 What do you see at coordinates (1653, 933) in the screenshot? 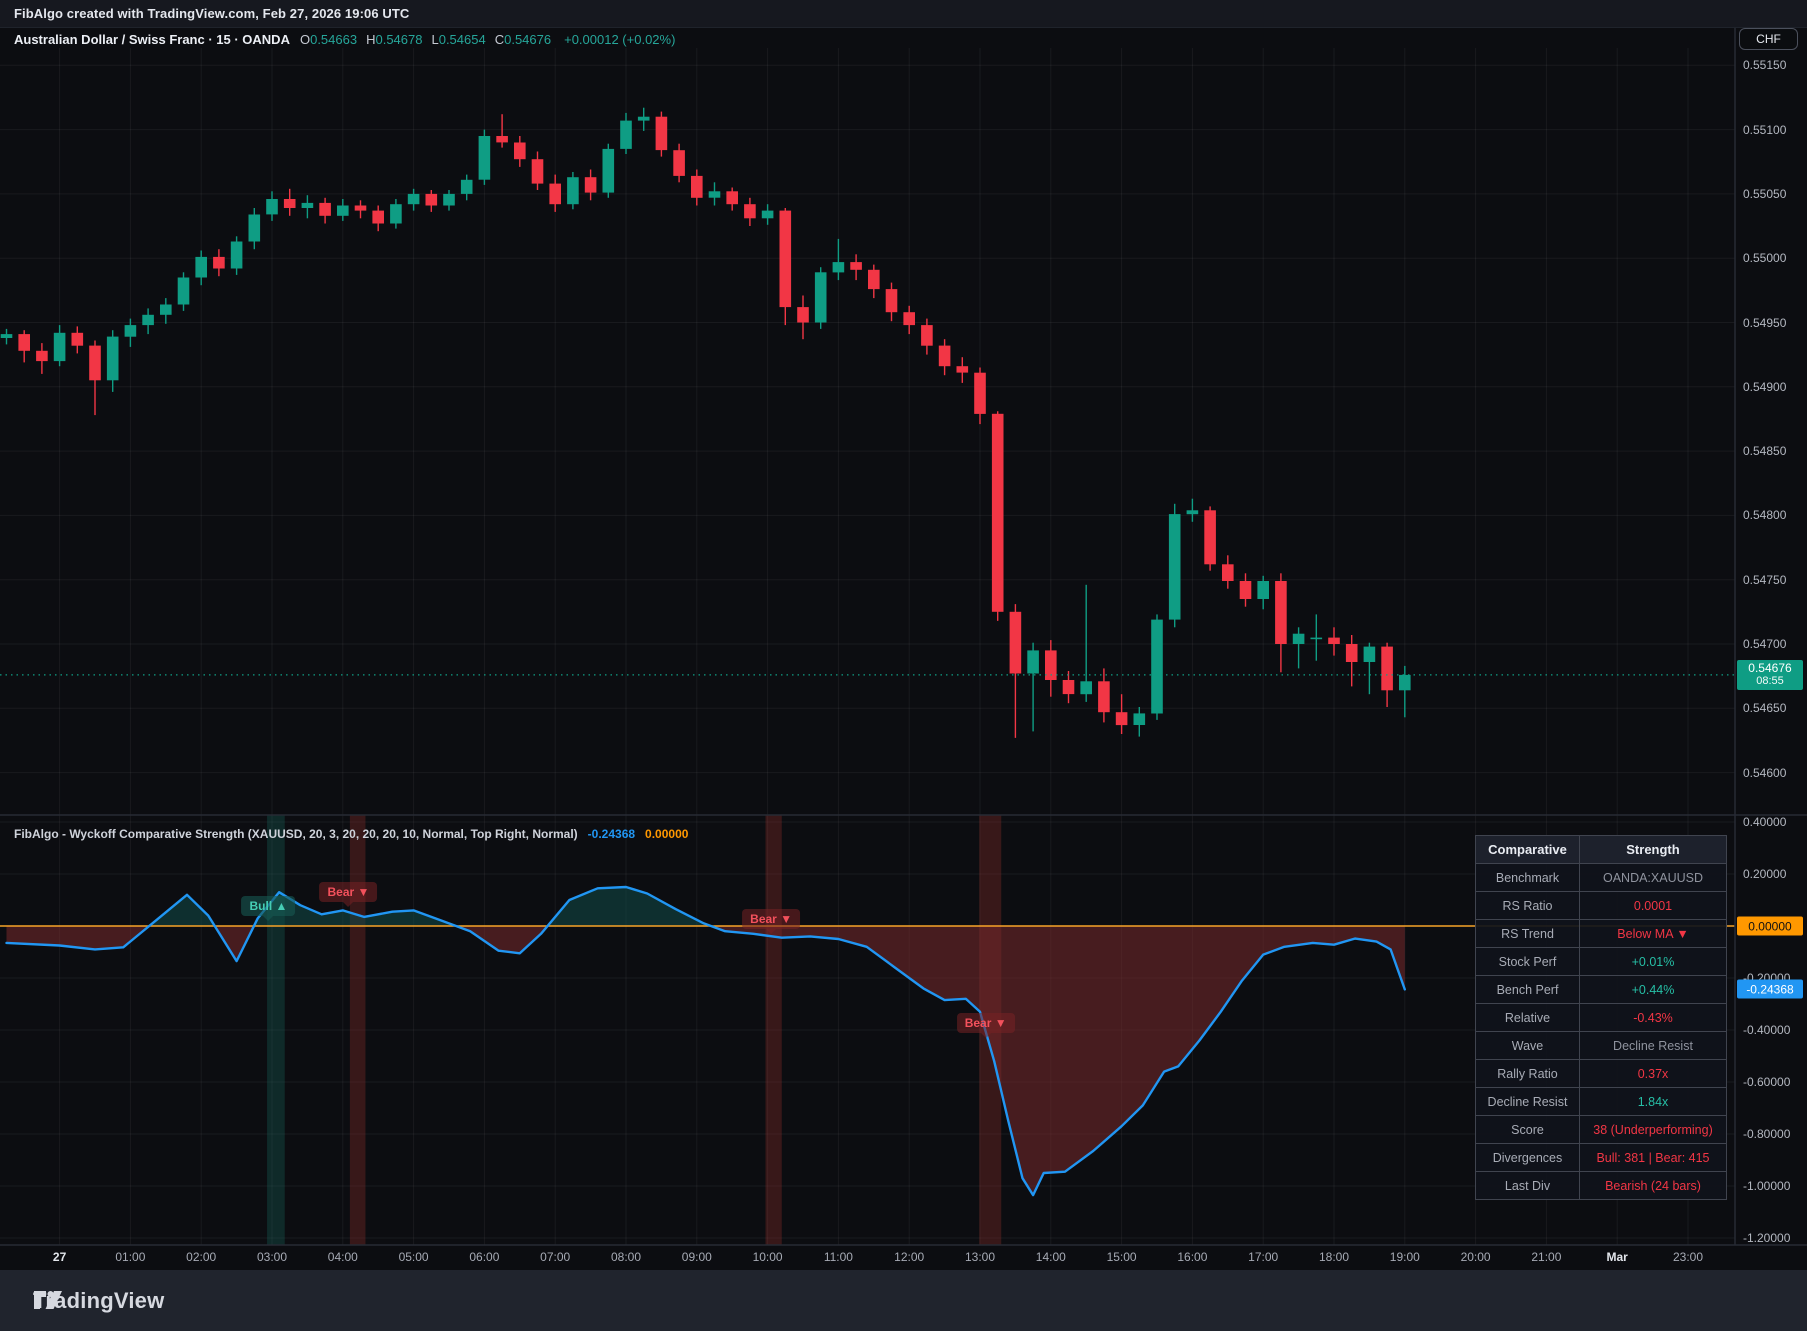
I see `table-row-value: Below MA ▼` at bounding box center [1653, 933].